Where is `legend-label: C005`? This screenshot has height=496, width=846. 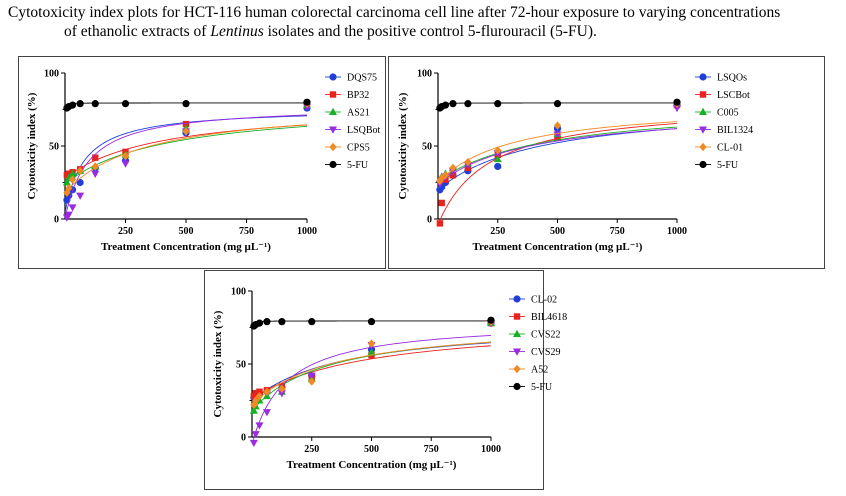
legend-label: C005 is located at coordinates (728, 113).